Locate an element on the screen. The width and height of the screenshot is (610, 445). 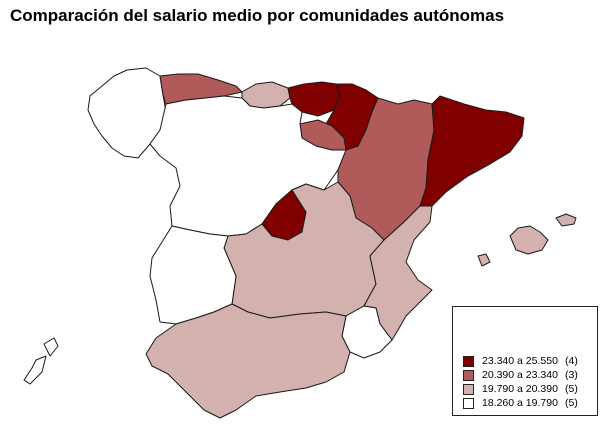
legend-range: 23.340 a 25.550 is located at coordinates (520, 361).